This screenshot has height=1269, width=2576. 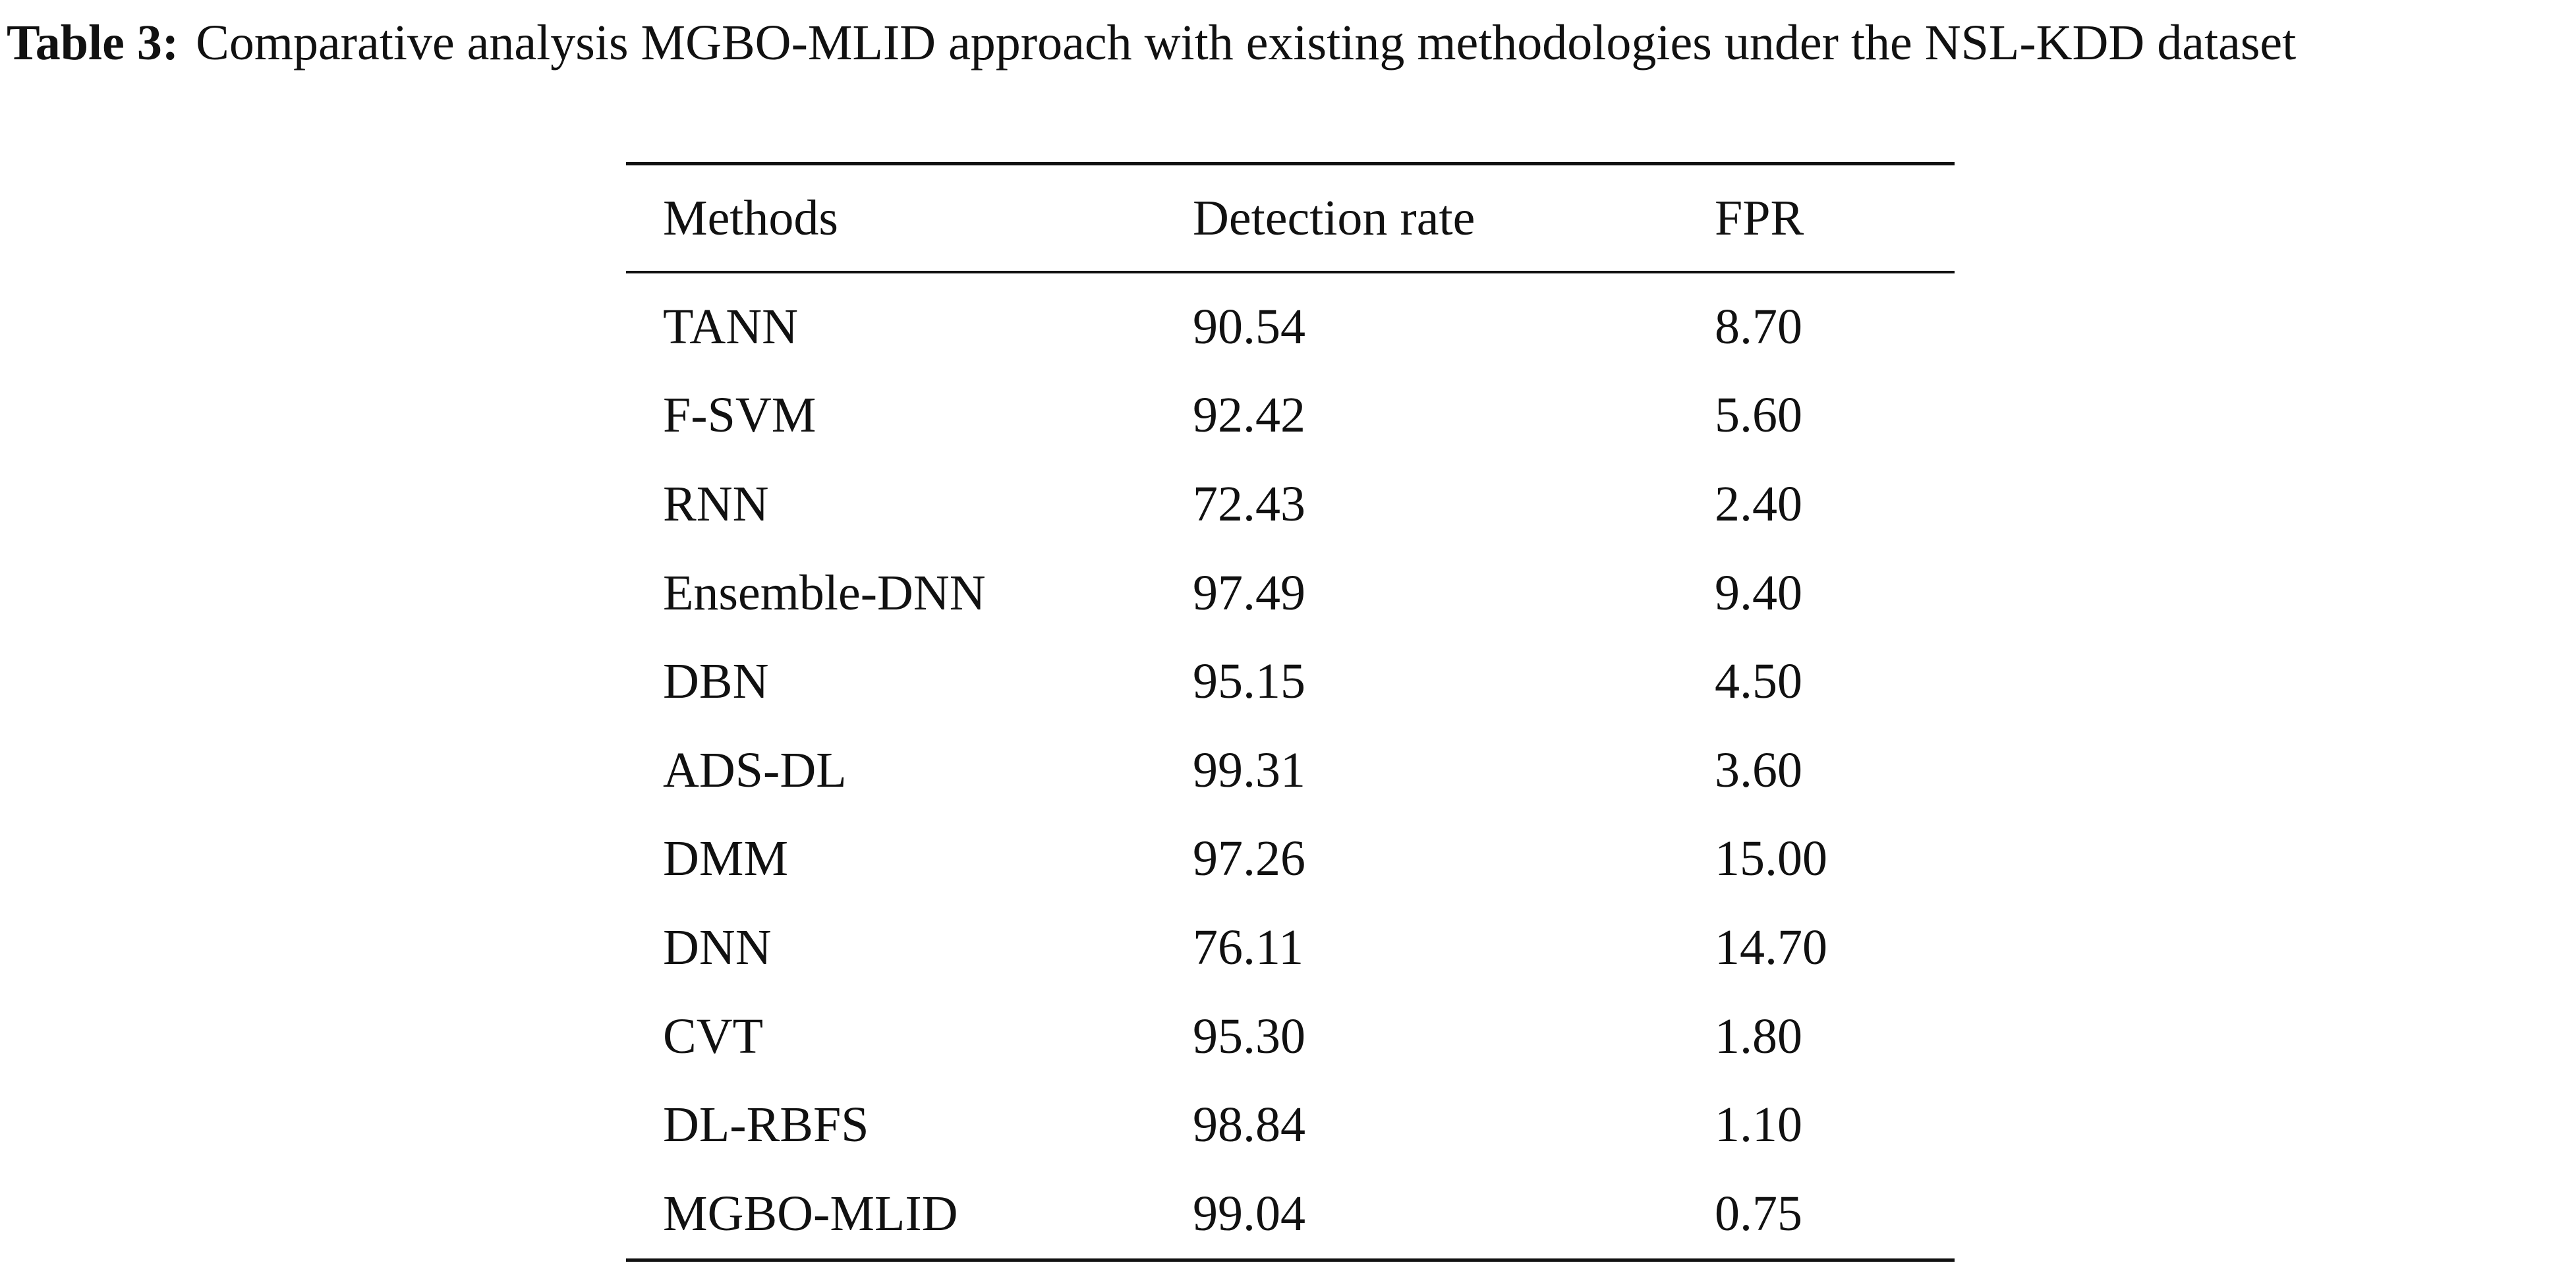 I want to click on cell-detection-rate: 97.49, so click(x=1249, y=593).